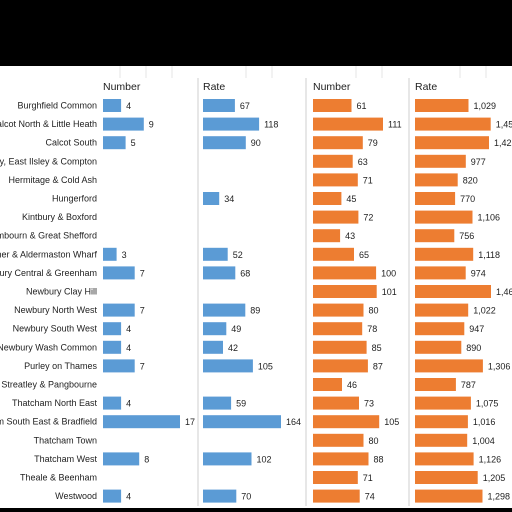 The image size is (512, 512). What do you see at coordinates (389, 292) in the screenshot?
I see `data-label: 101` at bounding box center [389, 292].